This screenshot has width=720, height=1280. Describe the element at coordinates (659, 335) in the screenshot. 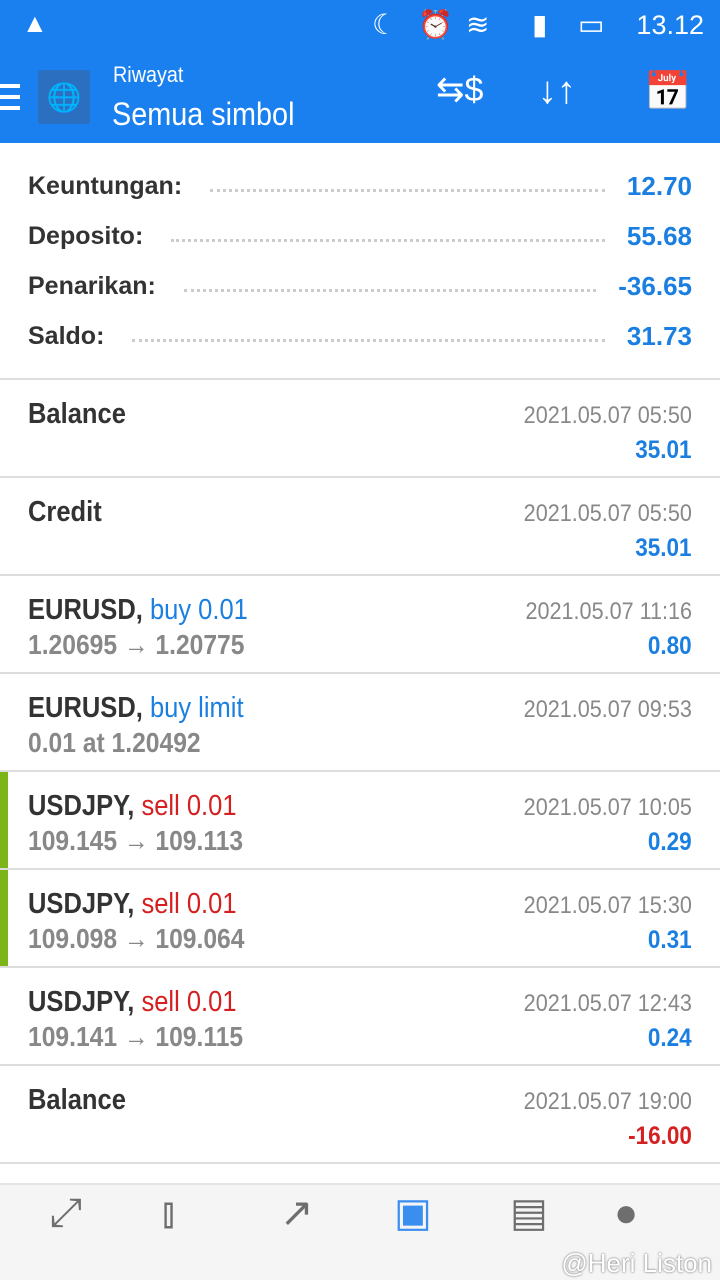

I see `value: 31.73` at that location.